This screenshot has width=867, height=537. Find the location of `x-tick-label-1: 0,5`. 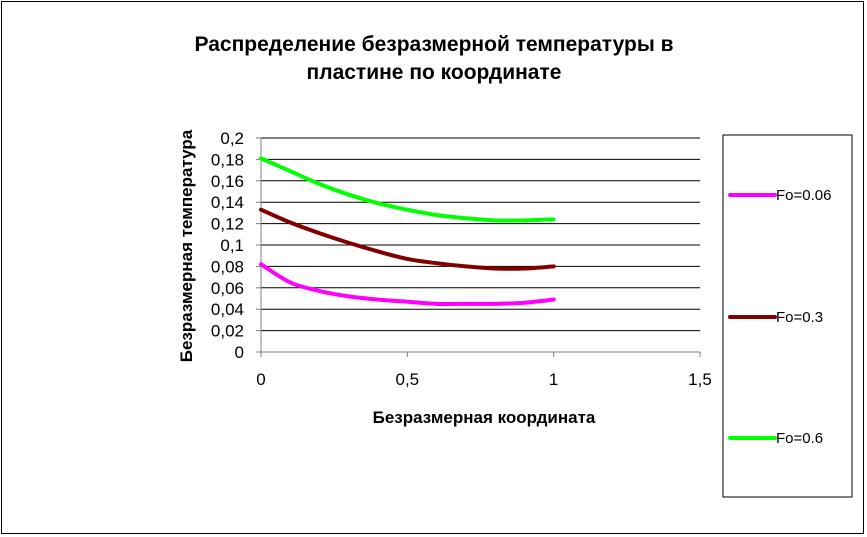

x-tick-label-1: 0,5 is located at coordinates (408, 379).